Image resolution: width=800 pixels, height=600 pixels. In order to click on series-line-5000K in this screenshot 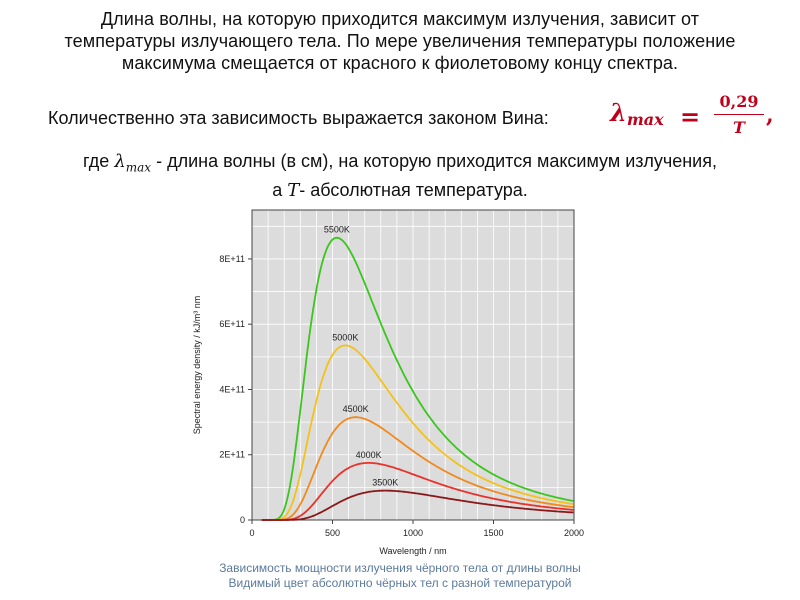, I will do `click(417, 432)`.